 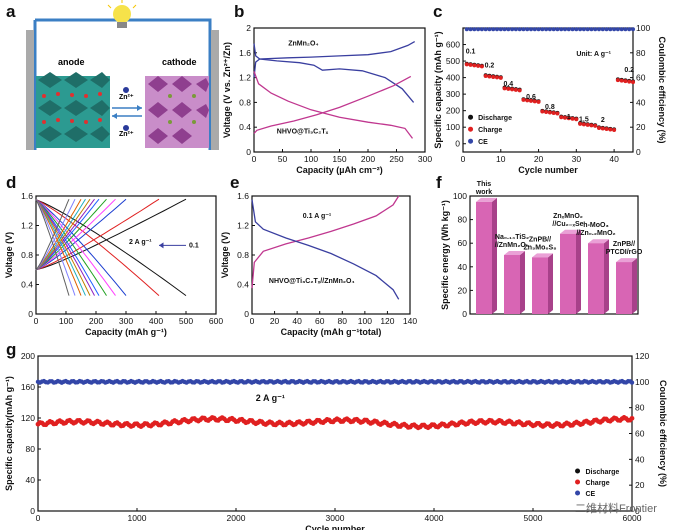 What do you see at coordinates (438, 89) in the screenshot?
I see `y-axis-label-c: Specific capacity (mAh g⁻¹)` at bounding box center [438, 89].